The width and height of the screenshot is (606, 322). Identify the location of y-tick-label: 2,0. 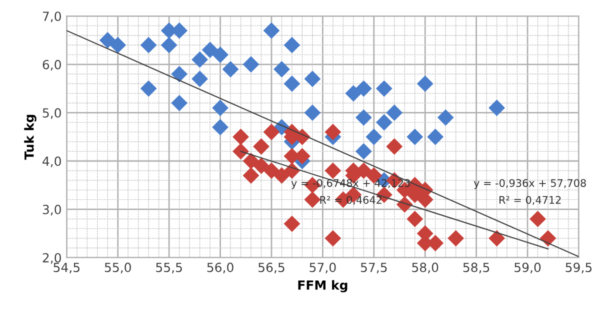
(51, 258).